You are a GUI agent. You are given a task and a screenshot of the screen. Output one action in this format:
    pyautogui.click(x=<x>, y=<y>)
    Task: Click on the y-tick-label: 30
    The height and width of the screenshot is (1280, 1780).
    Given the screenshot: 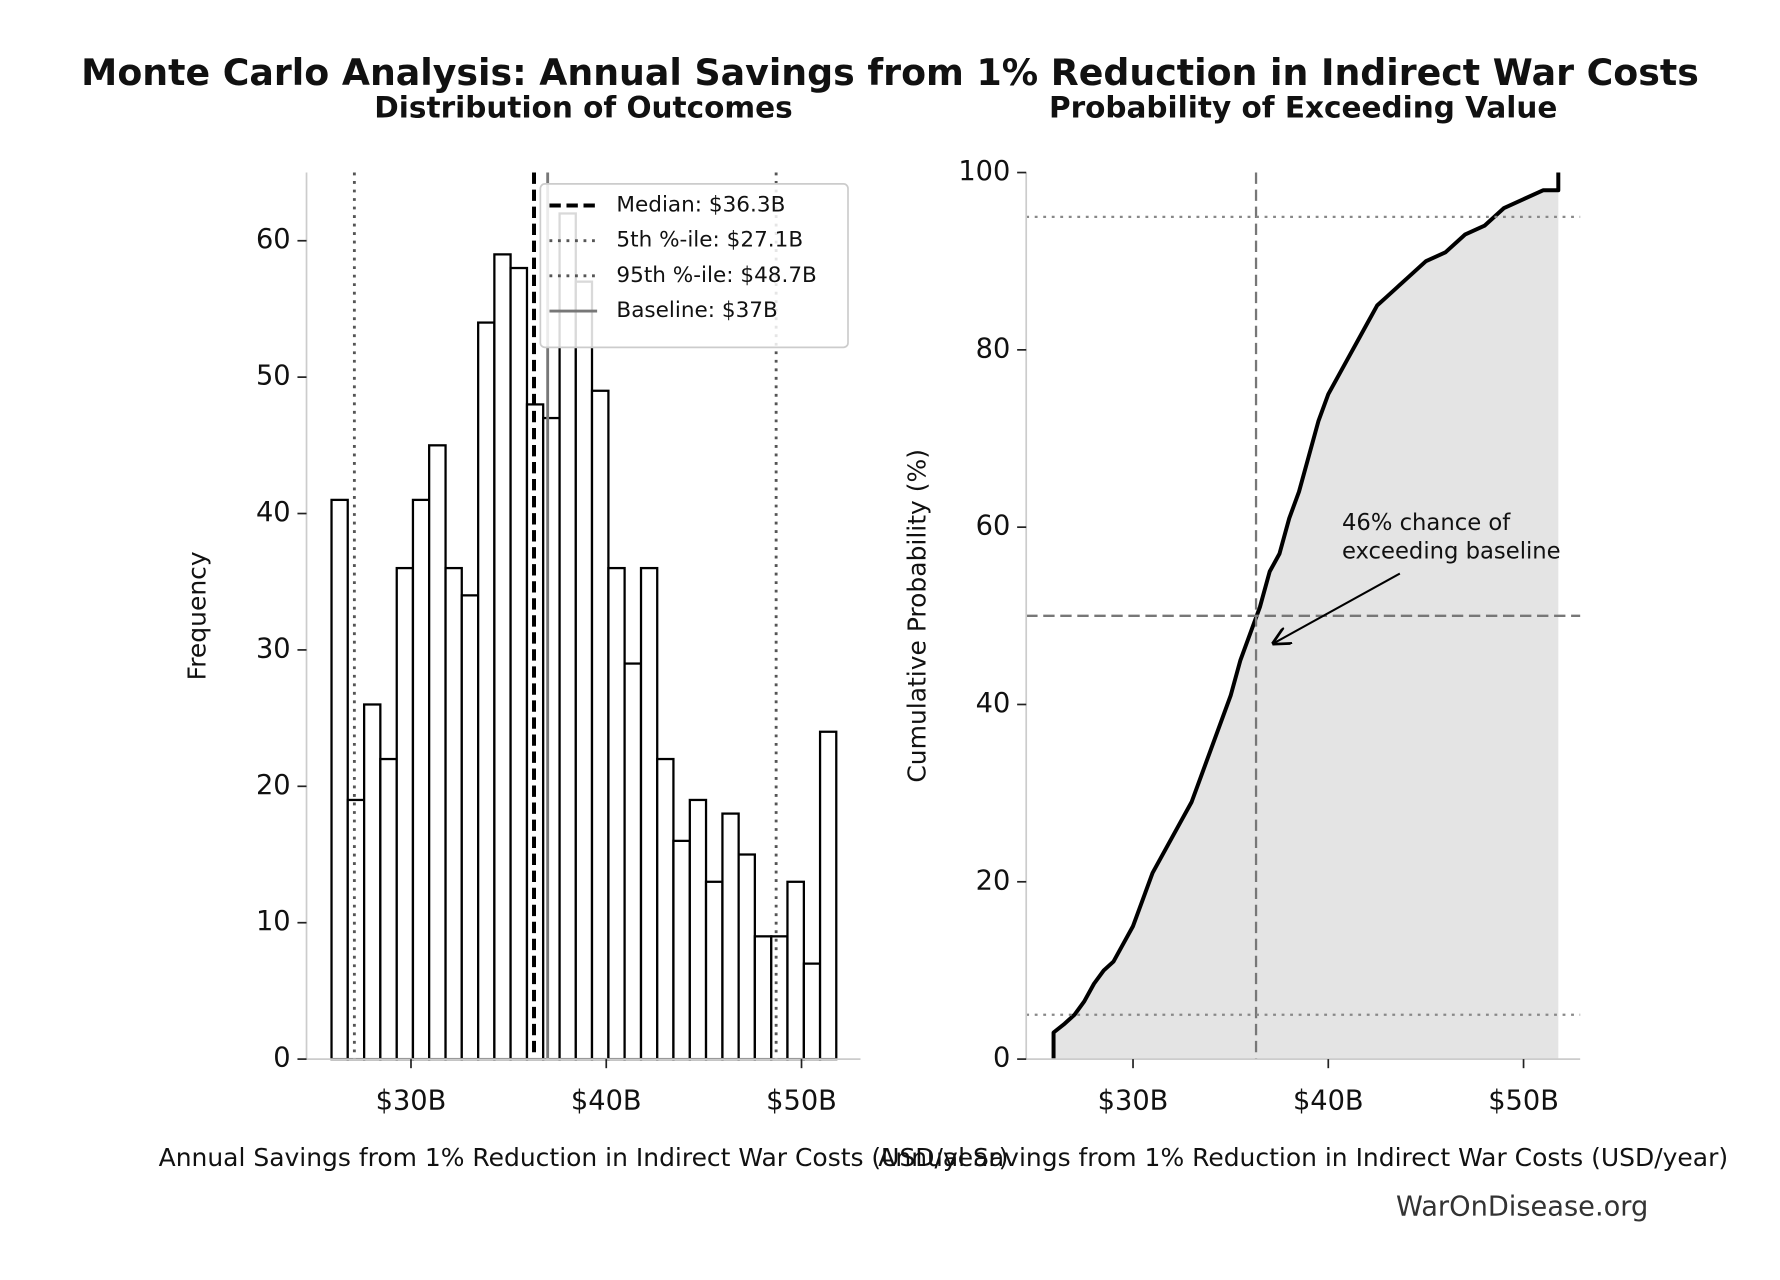 What is the action you would take?
    pyautogui.click(x=273, y=648)
    